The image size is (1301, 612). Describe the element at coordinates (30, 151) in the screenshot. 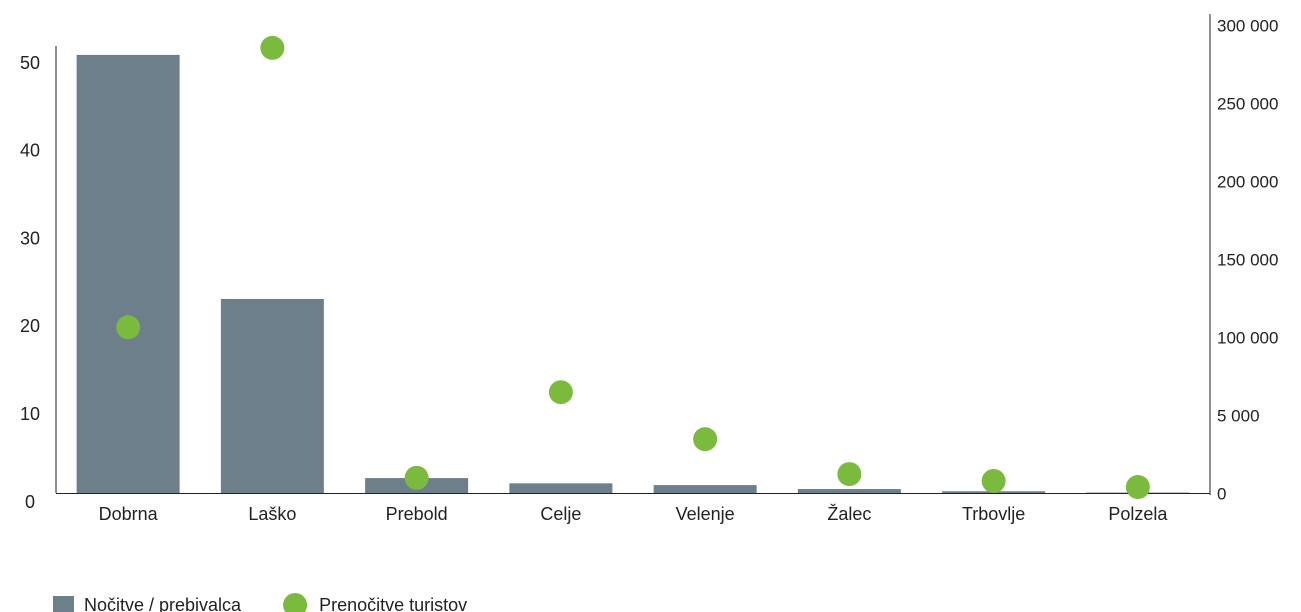

I see `y-tick-label: 40` at that location.